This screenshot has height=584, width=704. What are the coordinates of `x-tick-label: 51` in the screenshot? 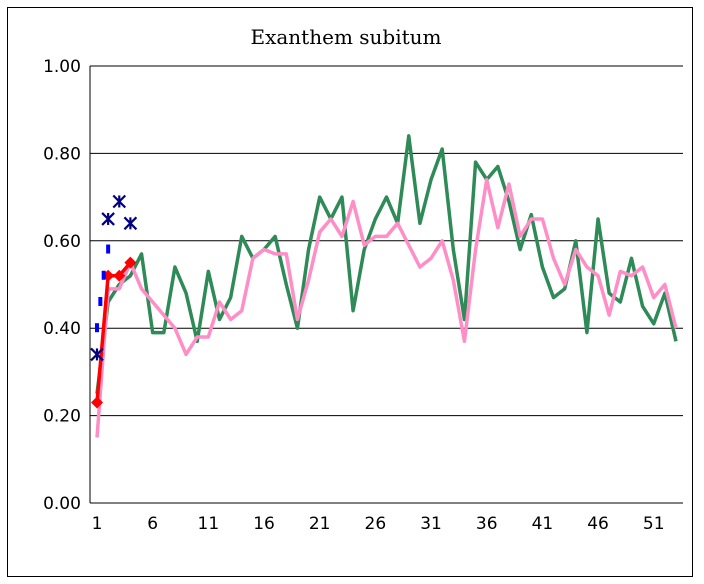 It's located at (654, 524).